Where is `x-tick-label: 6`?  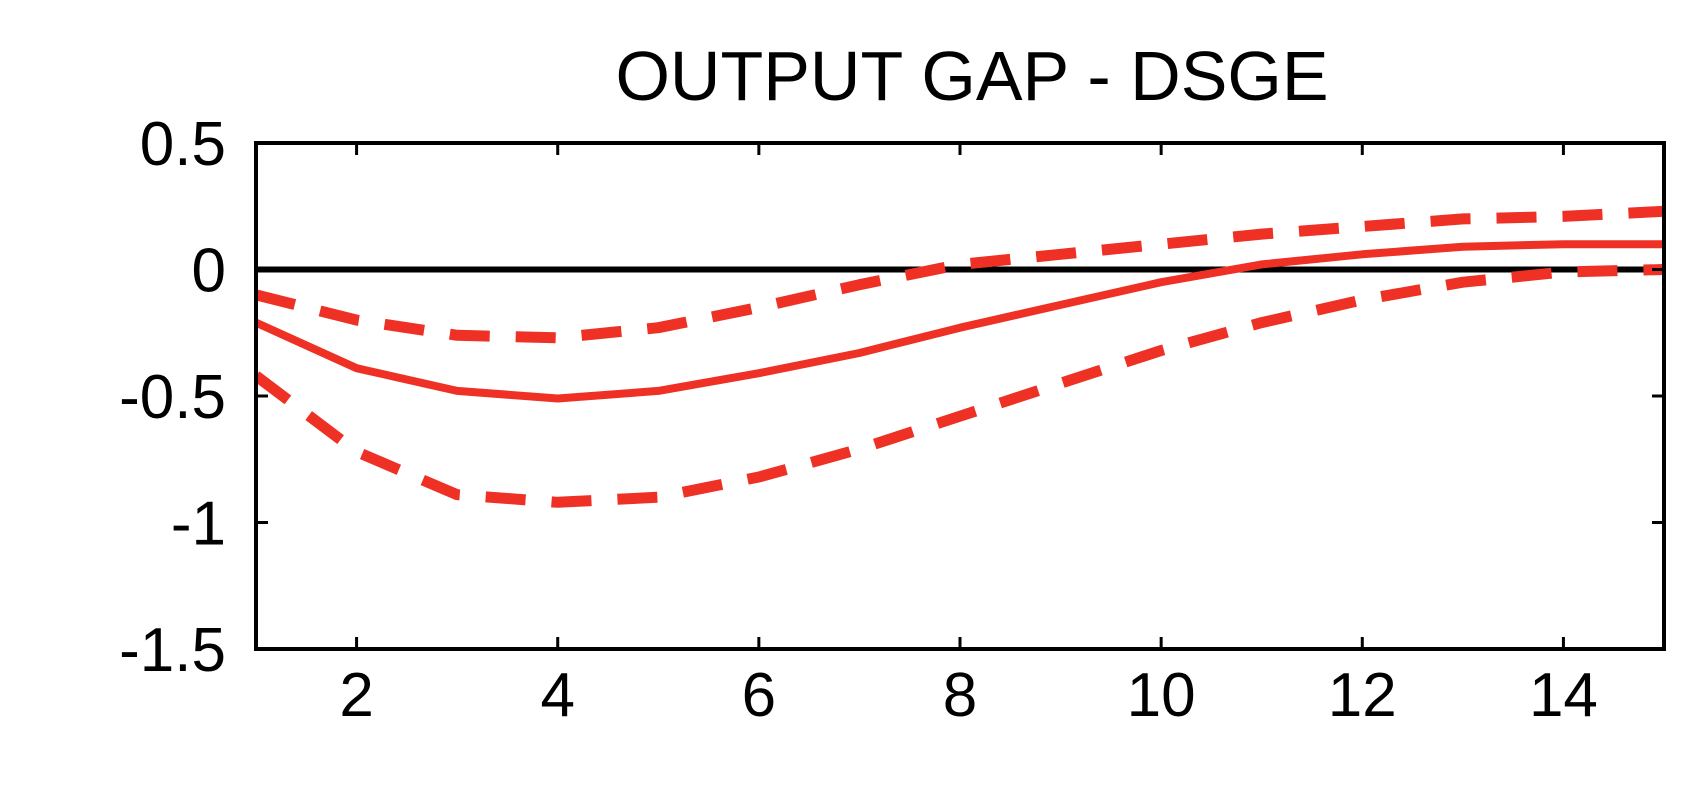
x-tick-label: 6 is located at coordinates (759, 695).